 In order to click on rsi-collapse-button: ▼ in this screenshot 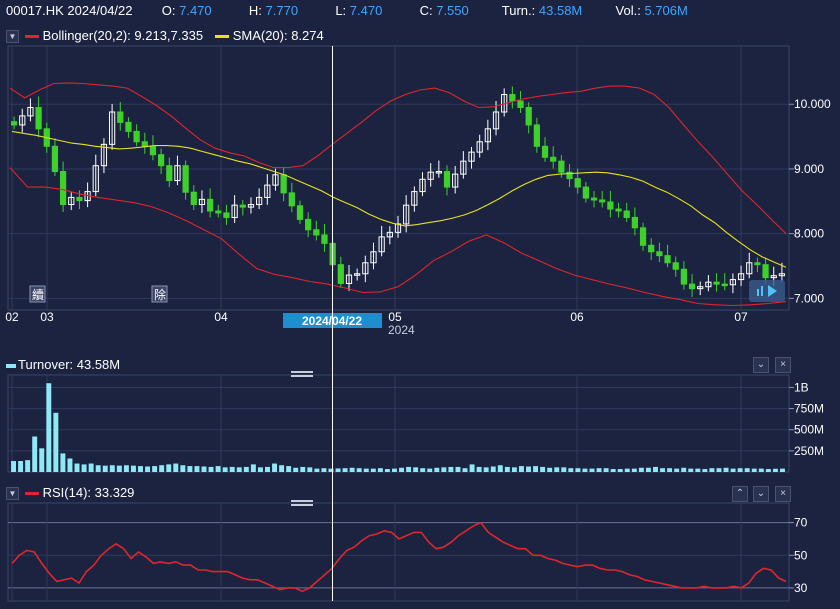, I will do `click(12, 494)`.